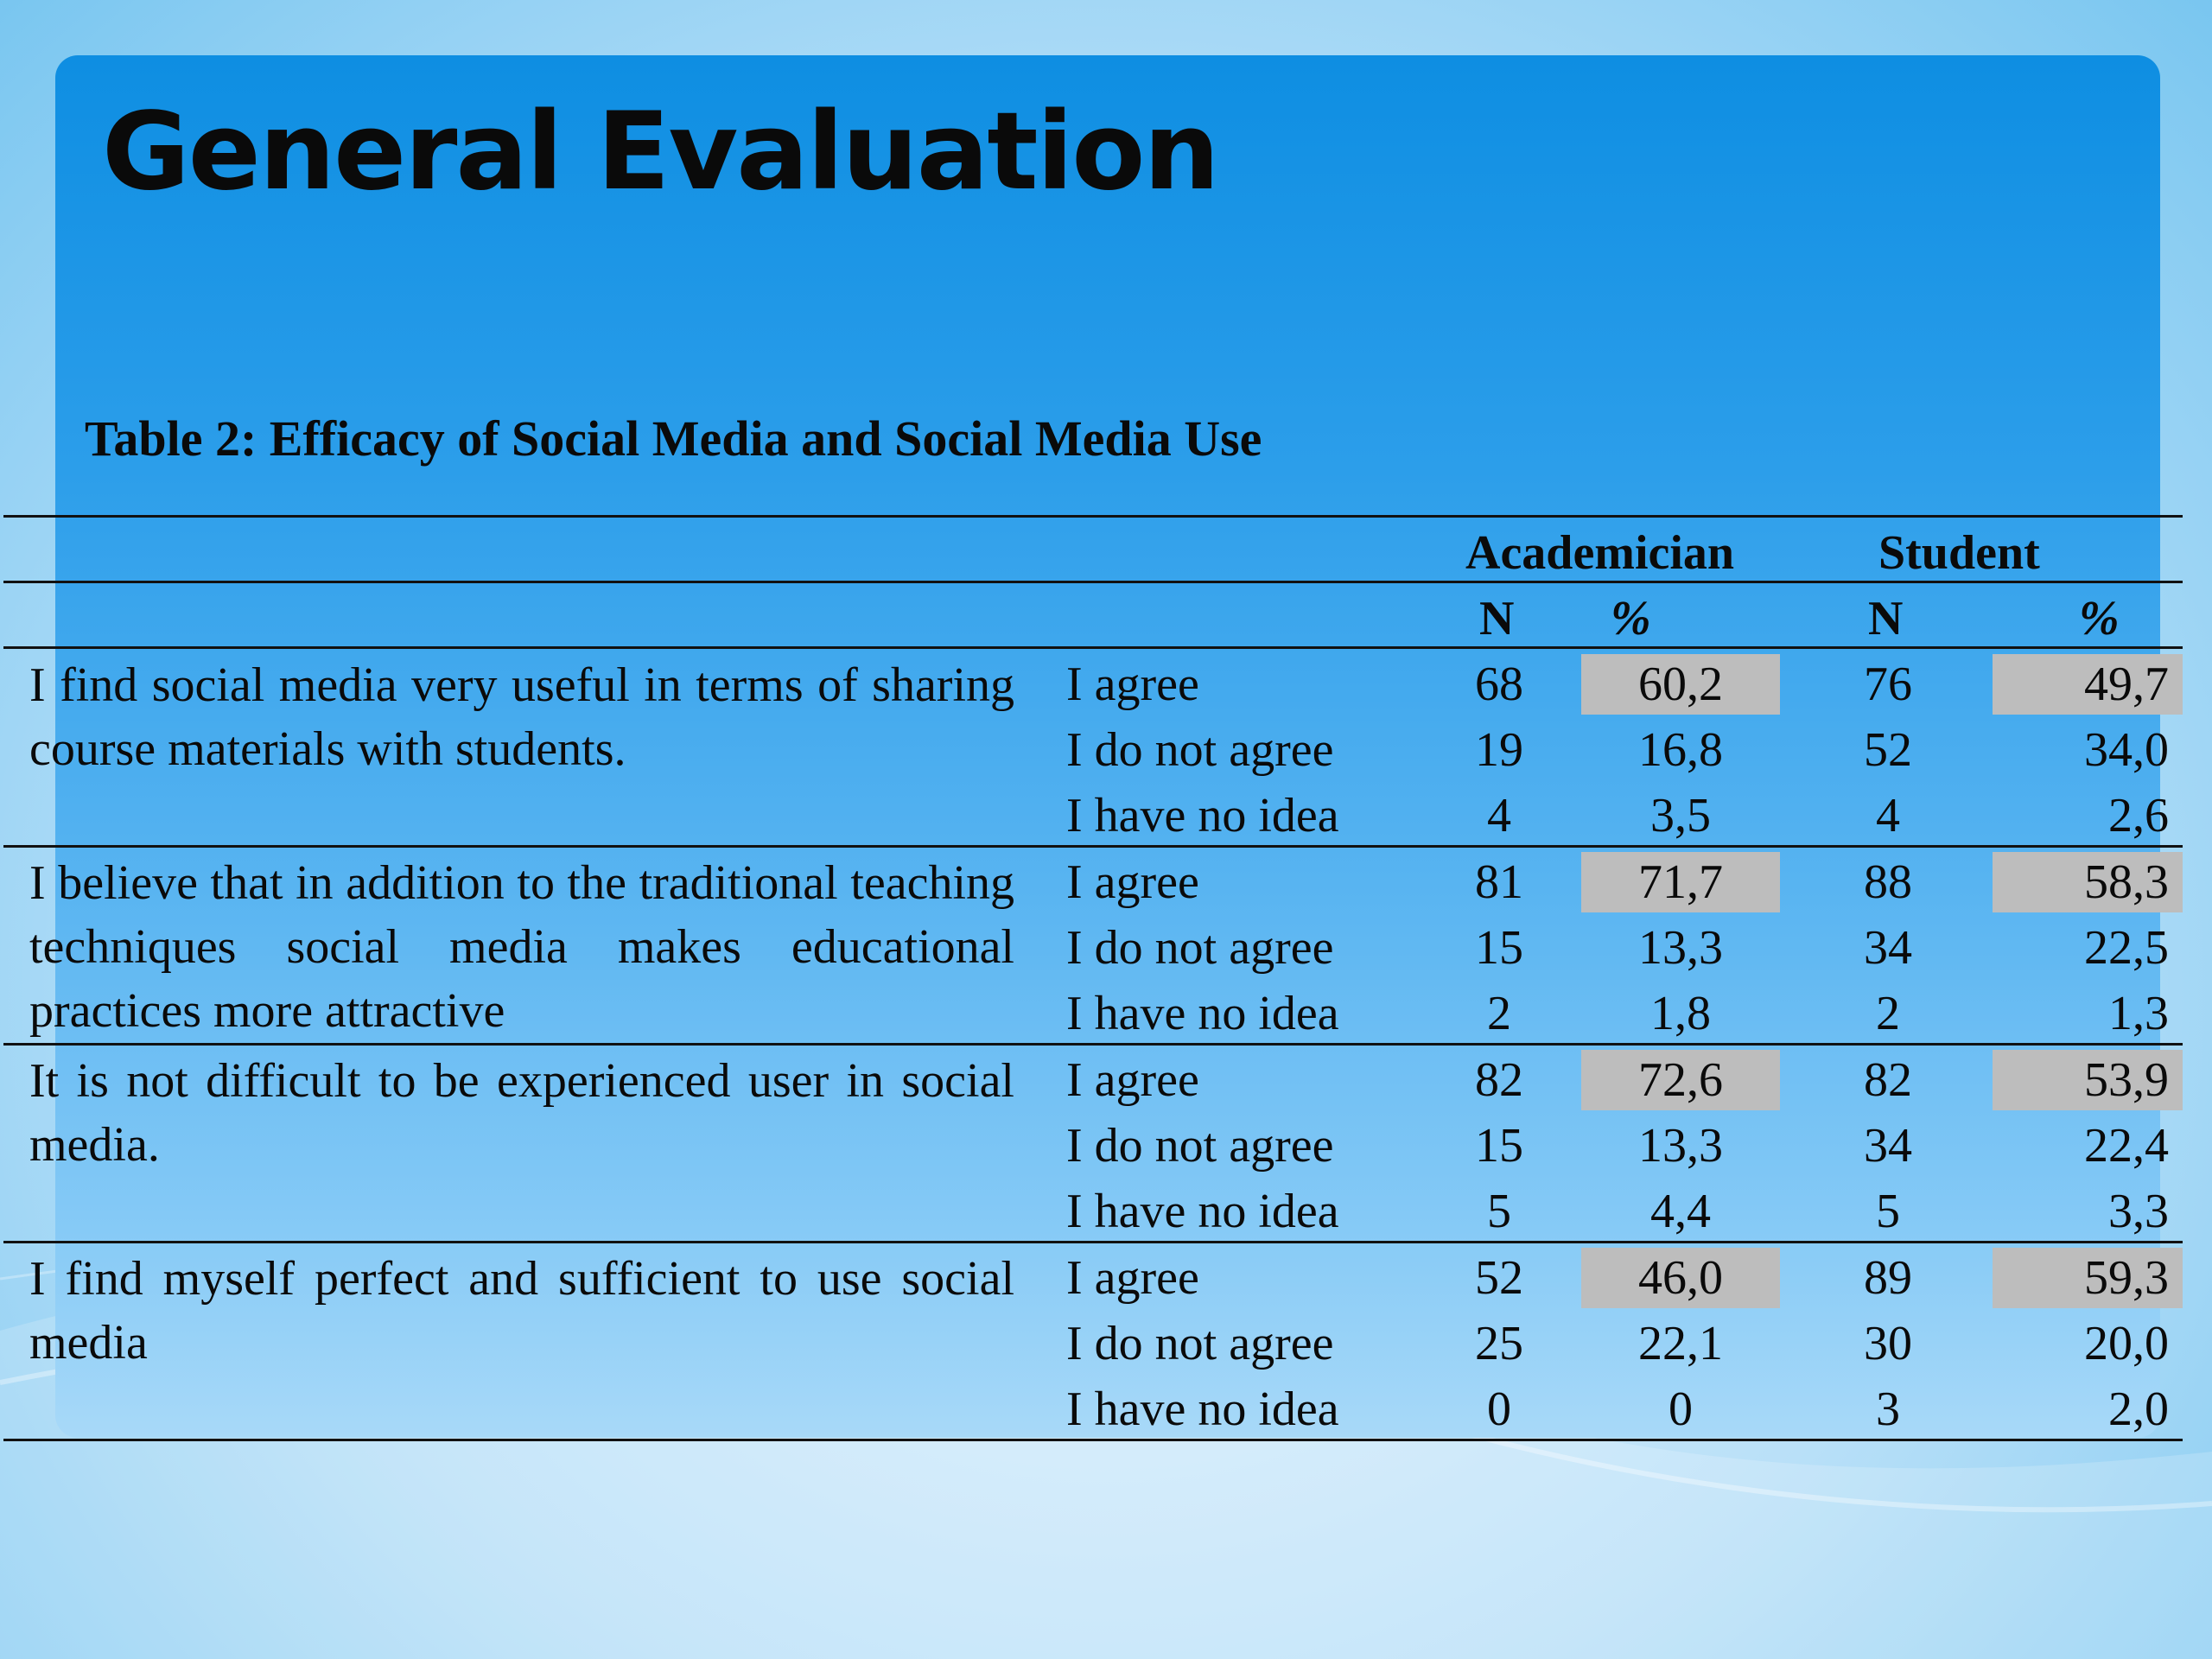 The image size is (2212, 1659). Describe the element at coordinates (1888, 1278) in the screenshot. I see `student-n-cell: 89` at that location.